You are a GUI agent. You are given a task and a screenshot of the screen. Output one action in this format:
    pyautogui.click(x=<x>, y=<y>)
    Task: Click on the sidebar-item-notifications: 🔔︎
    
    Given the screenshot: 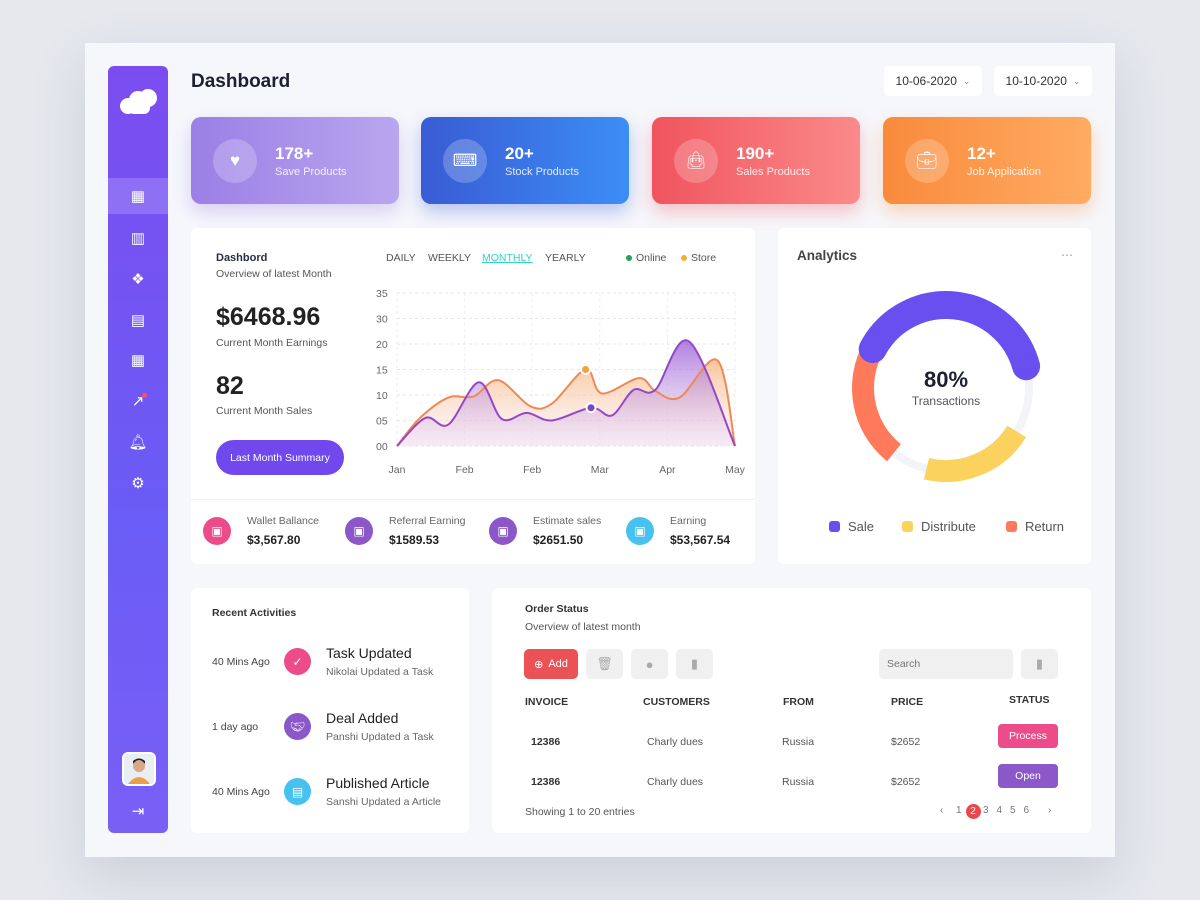 What is the action you would take?
    pyautogui.click(x=138, y=442)
    